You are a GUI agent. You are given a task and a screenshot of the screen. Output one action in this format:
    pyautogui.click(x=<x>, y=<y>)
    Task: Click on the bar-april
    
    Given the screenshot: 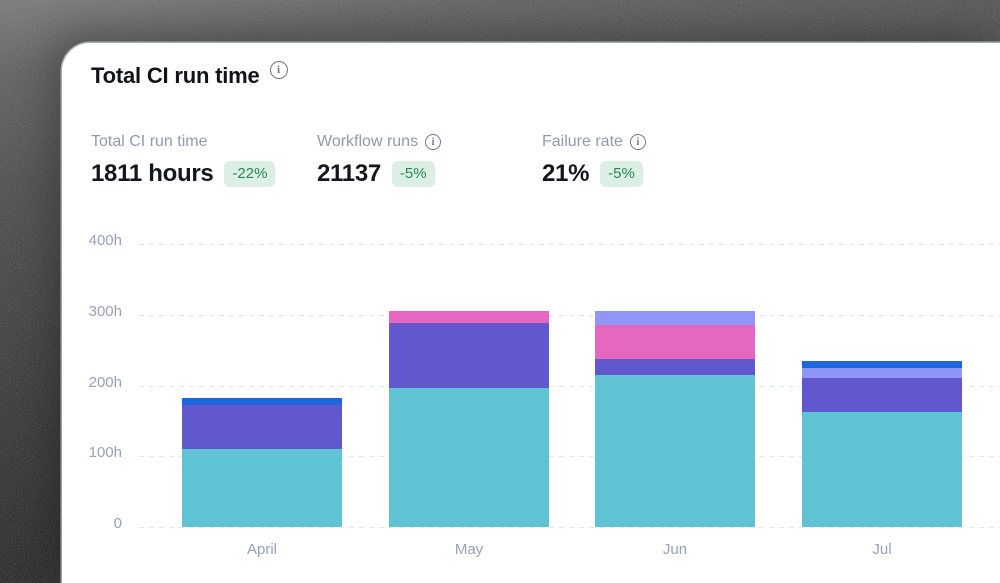 What is the action you would take?
    pyautogui.click(x=262, y=462)
    